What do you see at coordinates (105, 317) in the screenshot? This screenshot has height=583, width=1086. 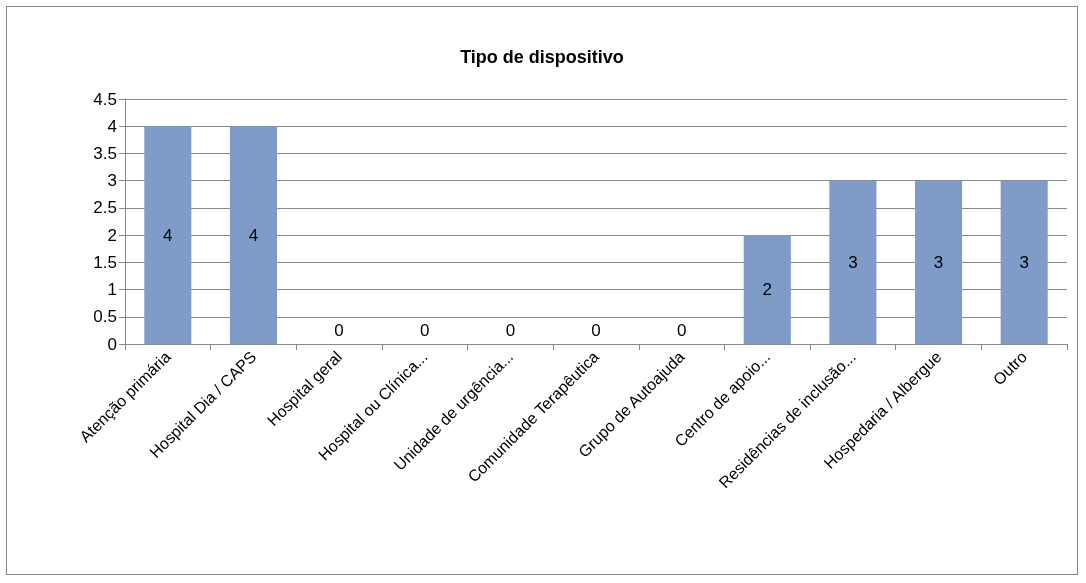 I see `y-tick-label: 0.5` at bounding box center [105, 317].